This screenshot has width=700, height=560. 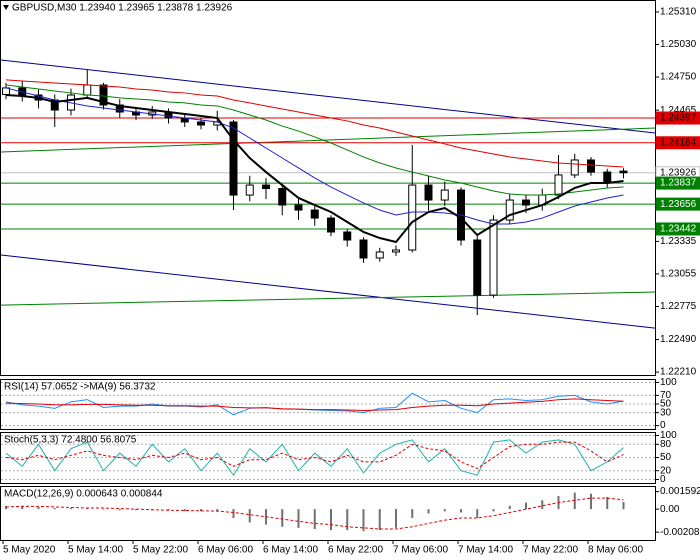 What do you see at coordinates (678, 274) in the screenshot?
I see `y-tick-label: 1.23055` at bounding box center [678, 274].